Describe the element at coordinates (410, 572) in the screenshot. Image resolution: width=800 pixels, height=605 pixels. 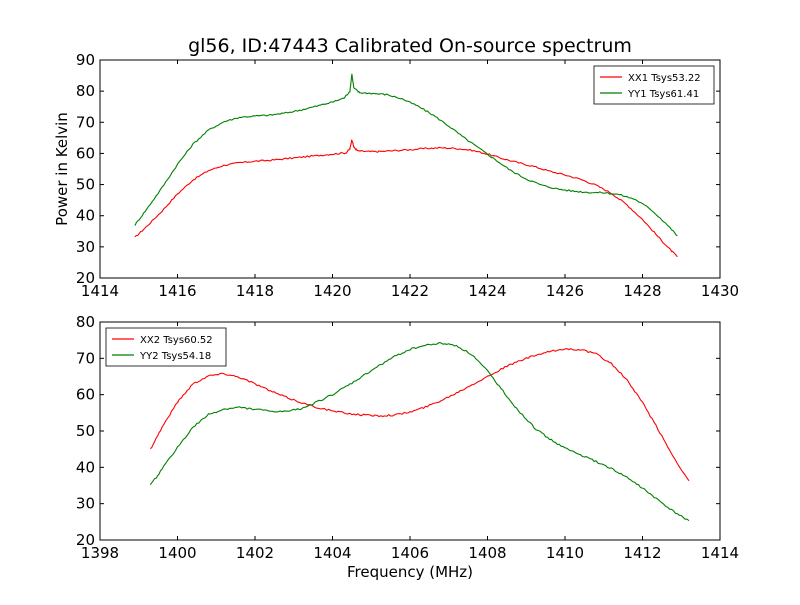
I see `x-axis-label: Frequency (MHz)` at that location.